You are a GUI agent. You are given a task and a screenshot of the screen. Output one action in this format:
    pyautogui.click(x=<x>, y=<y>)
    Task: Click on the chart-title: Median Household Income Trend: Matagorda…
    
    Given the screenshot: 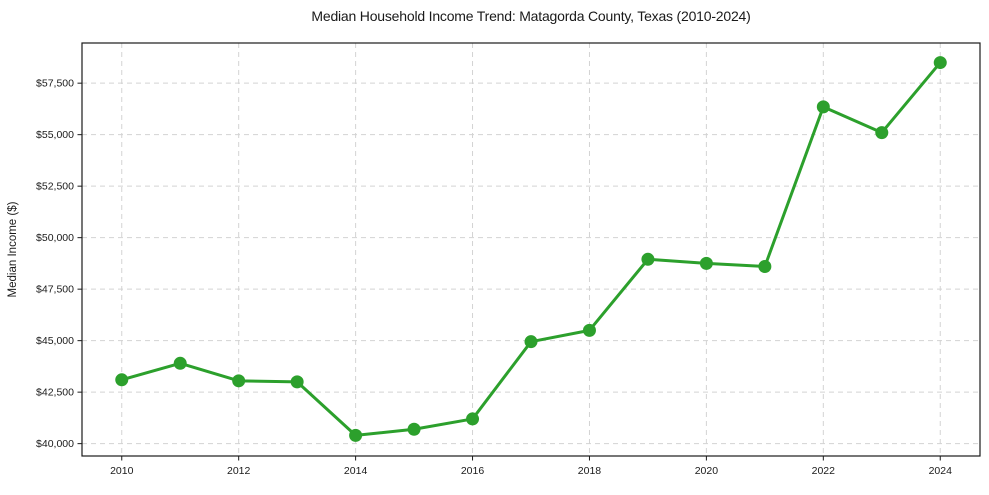 What is the action you would take?
    pyautogui.click(x=530, y=16)
    